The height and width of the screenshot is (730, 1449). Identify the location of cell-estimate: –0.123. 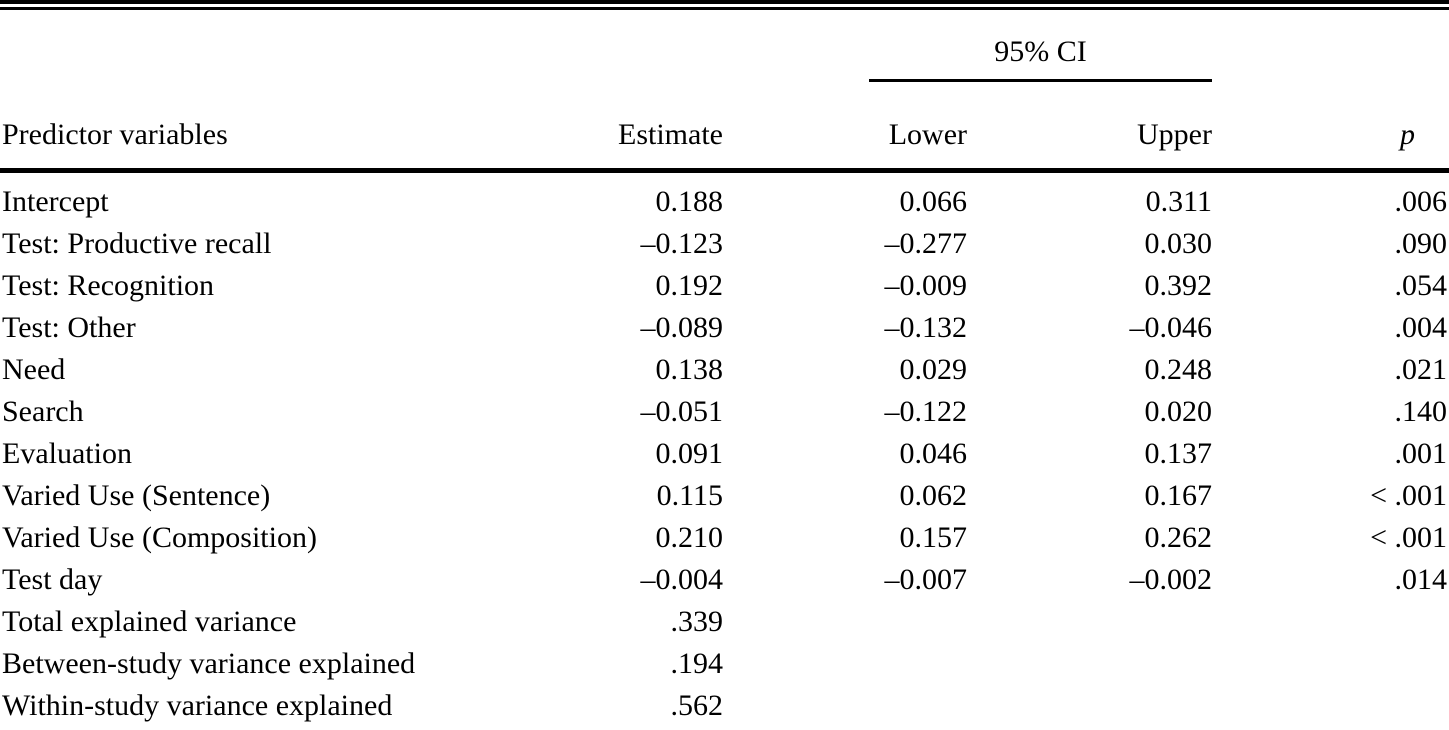
(682, 243).